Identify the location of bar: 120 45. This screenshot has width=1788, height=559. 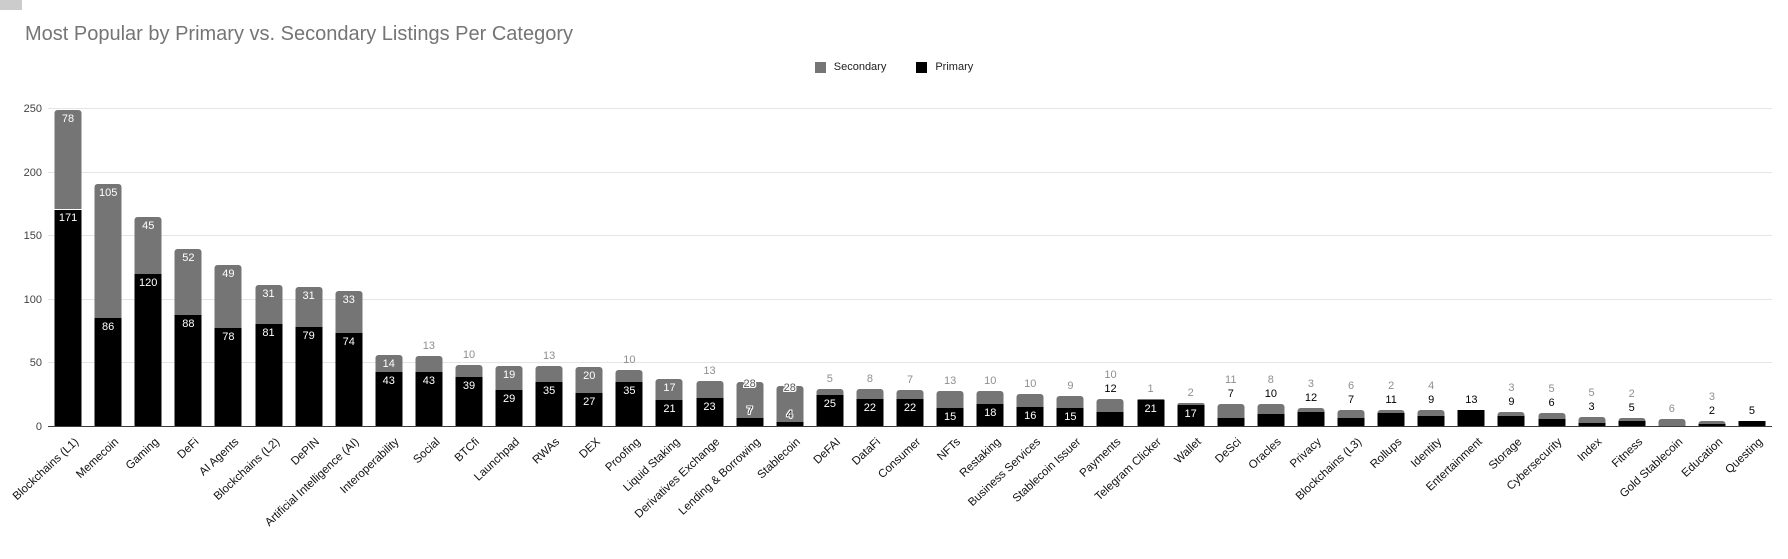
(148, 322).